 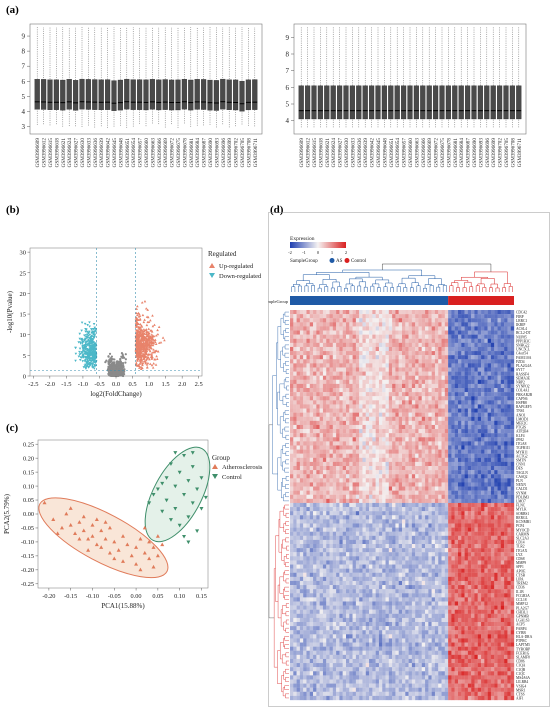 I want to click on atherosclerosis-point, so click(x=101, y=547).